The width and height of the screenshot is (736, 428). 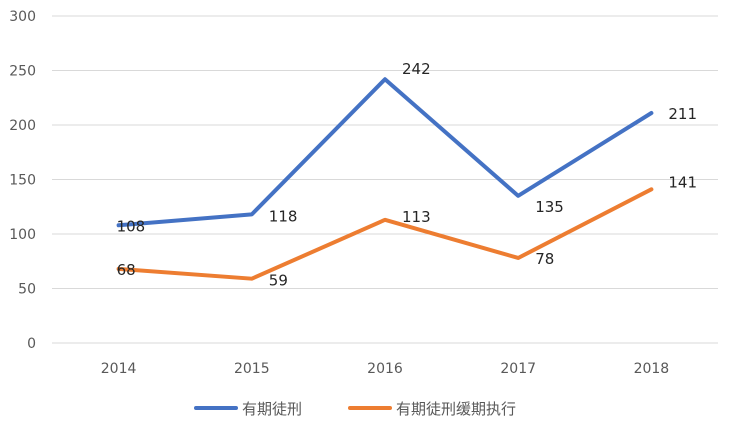 What do you see at coordinates (22, 235) in the screenshot?
I see `y-tick-label: 100` at bounding box center [22, 235].